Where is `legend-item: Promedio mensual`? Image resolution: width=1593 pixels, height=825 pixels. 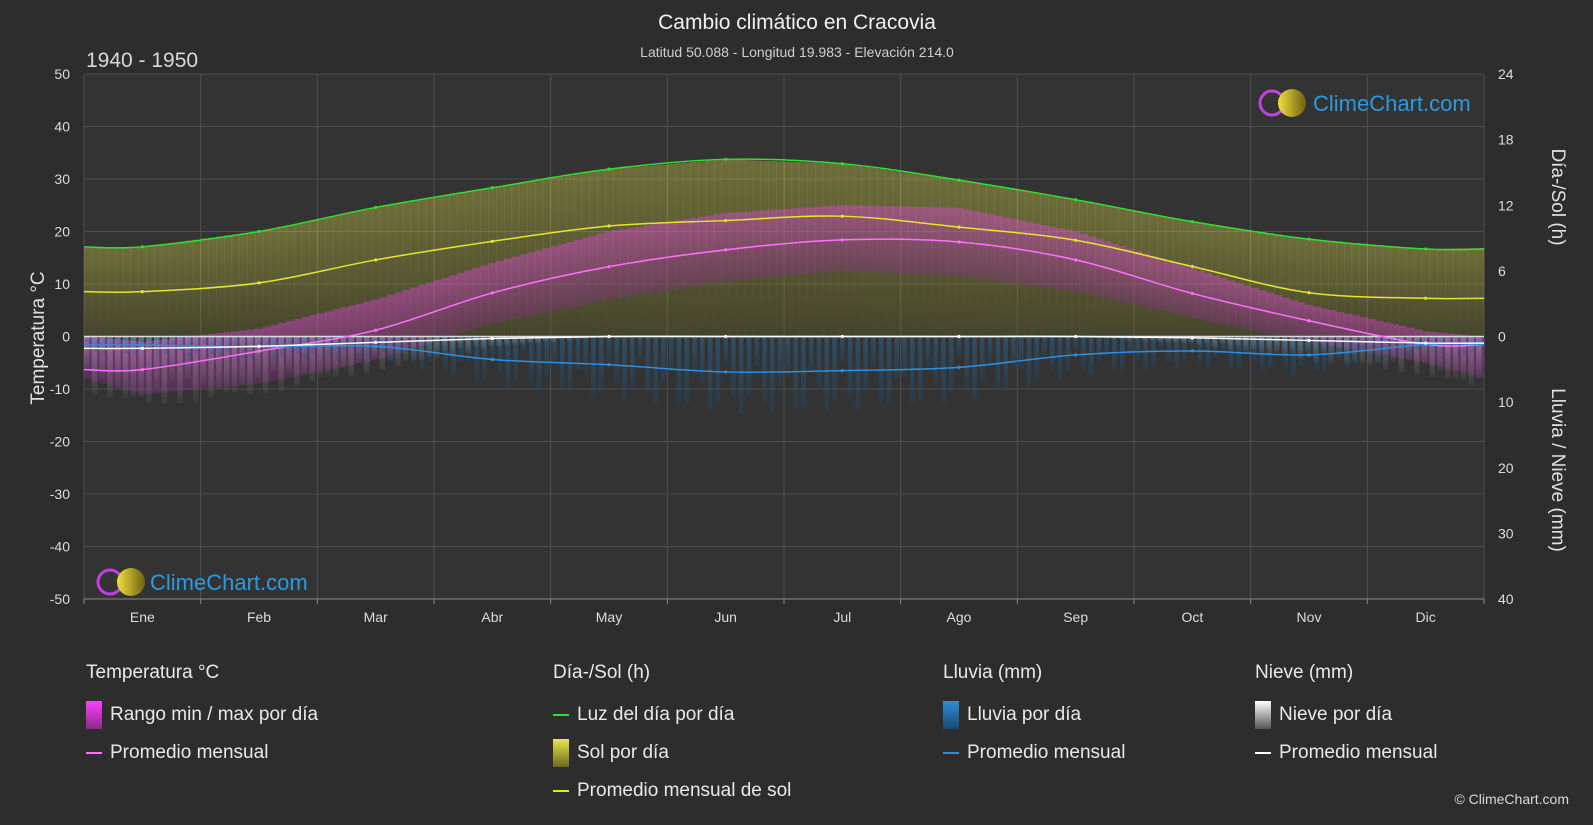 legend-item: Promedio mensual is located at coordinates (202, 753).